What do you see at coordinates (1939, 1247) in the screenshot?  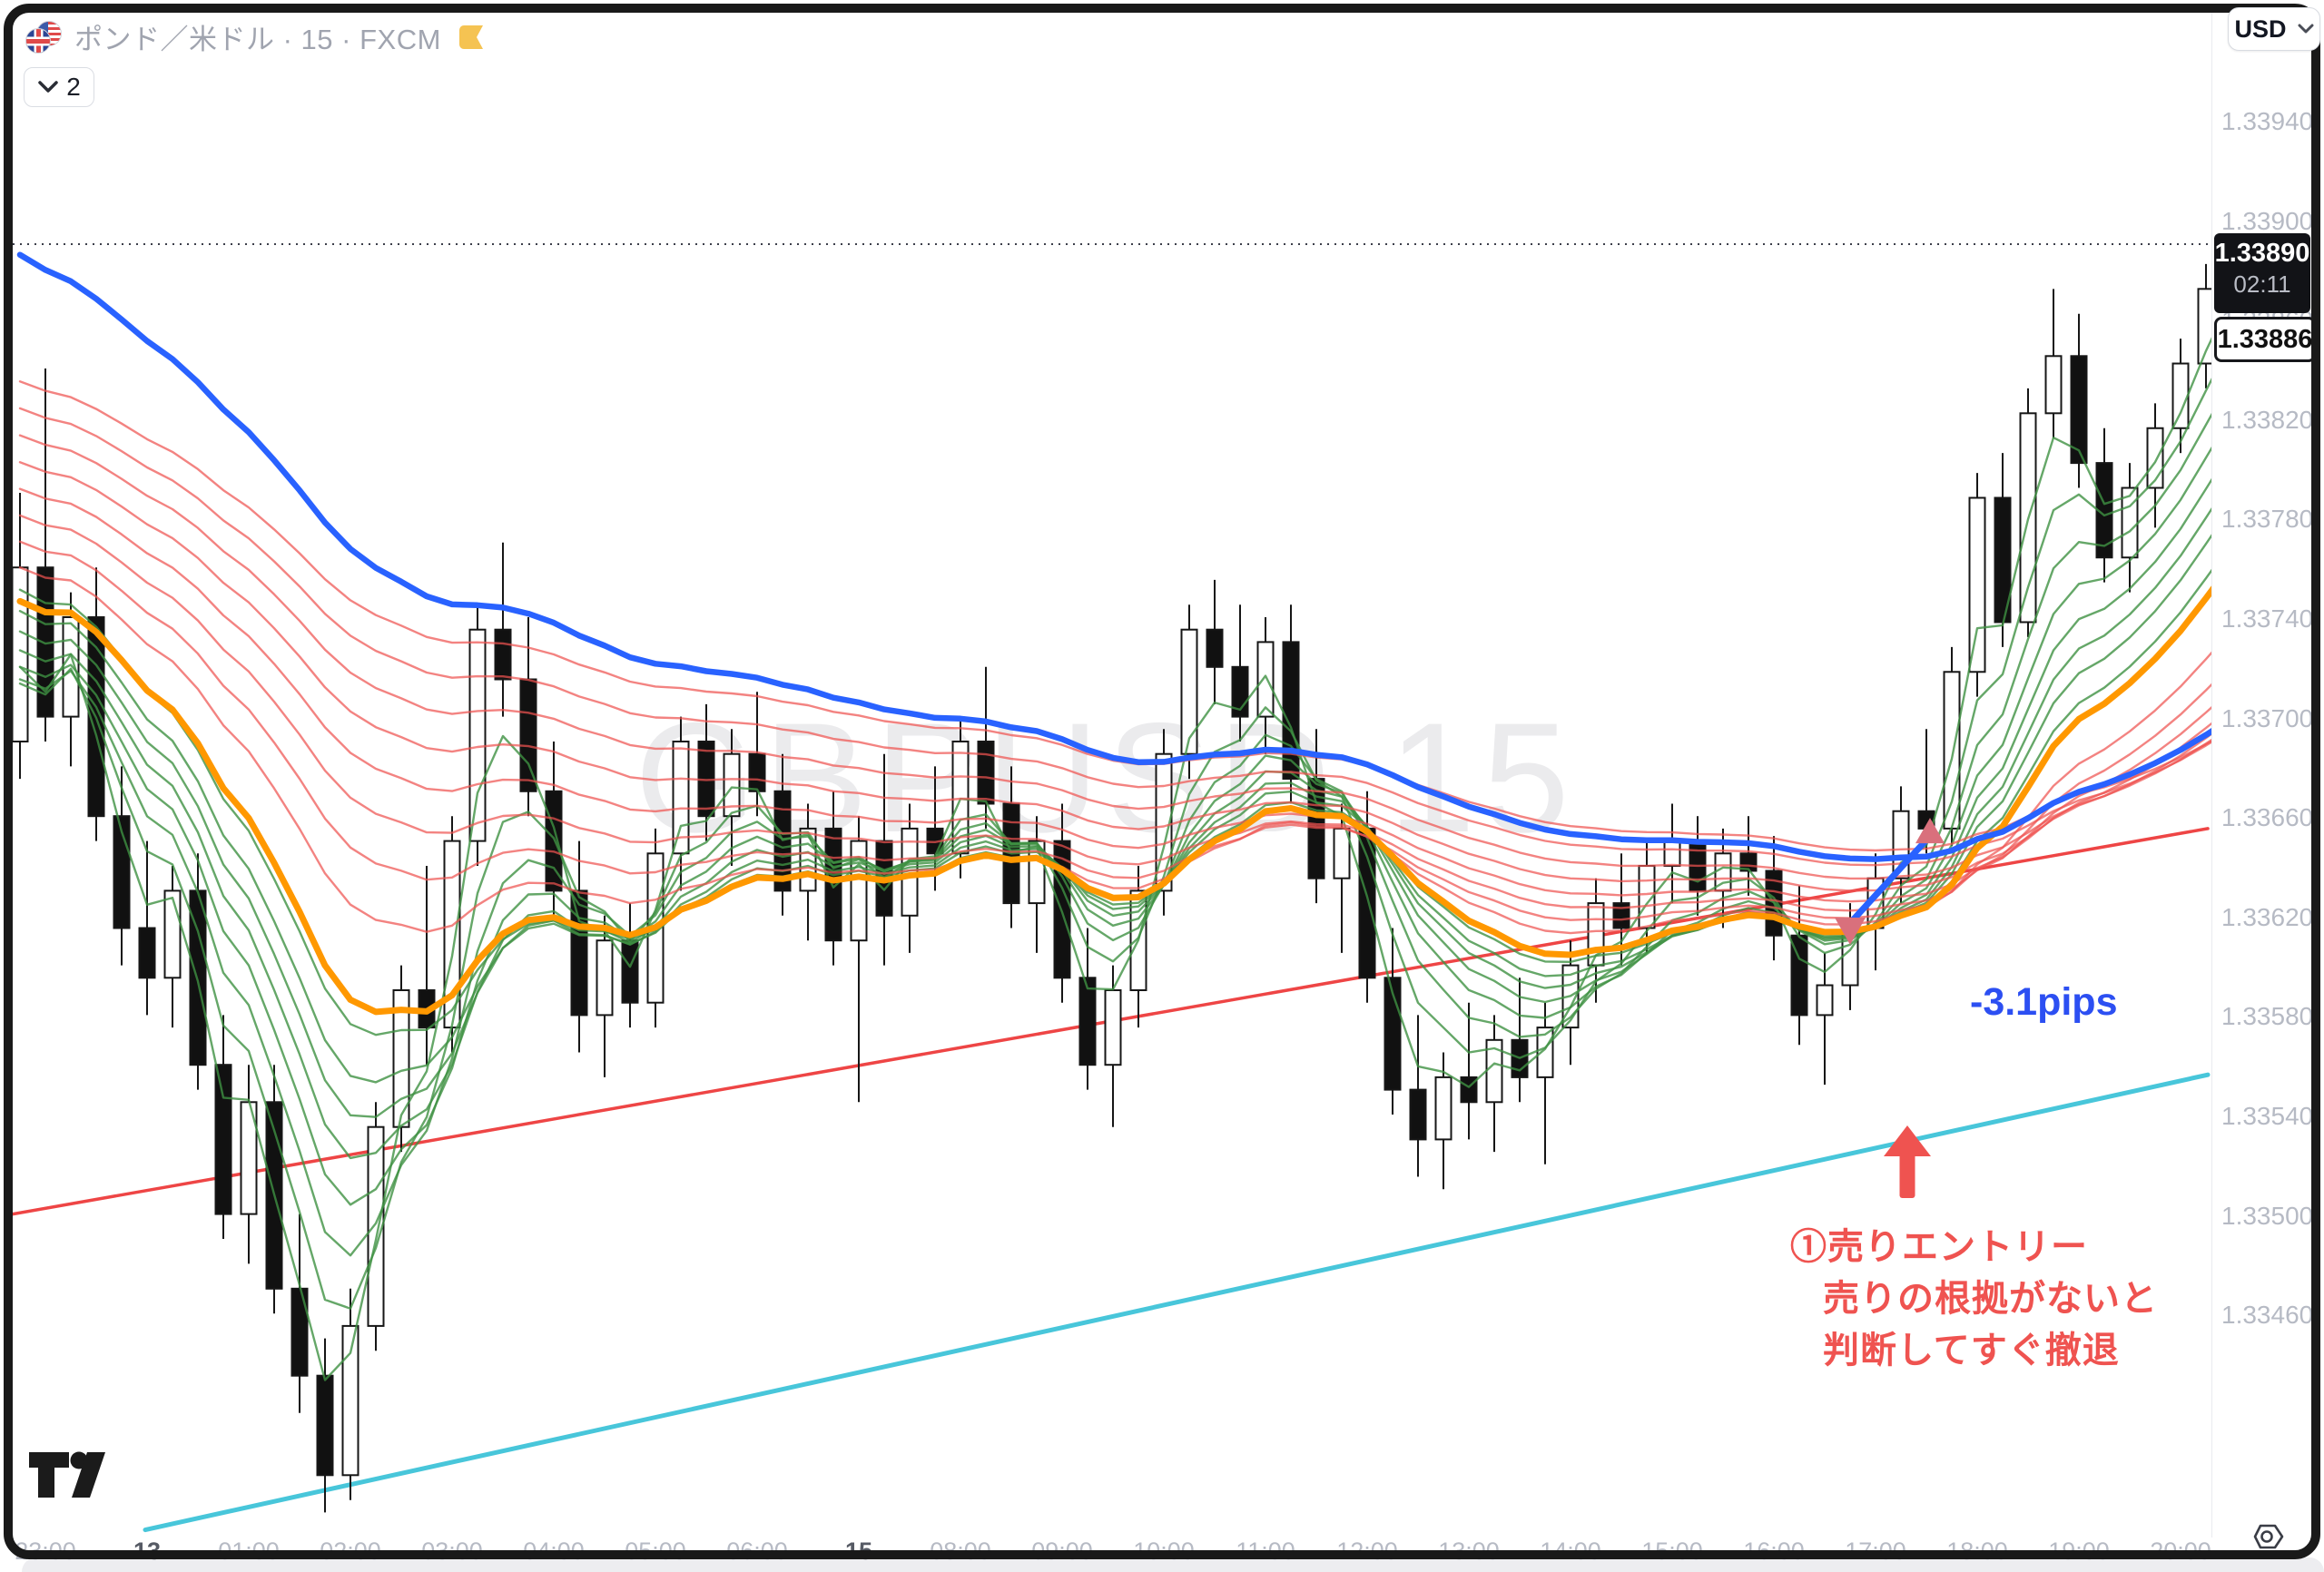 I see `entry-note-line: ①売りエントリー` at bounding box center [1939, 1247].